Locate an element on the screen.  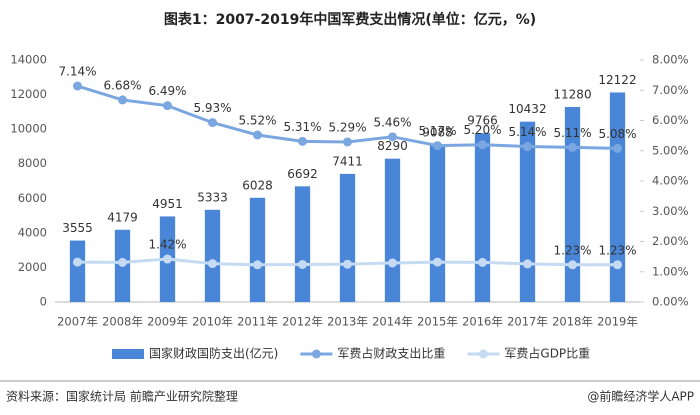
legend-label: 国家财政国防支出(亿元) is located at coordinates (213, 353).